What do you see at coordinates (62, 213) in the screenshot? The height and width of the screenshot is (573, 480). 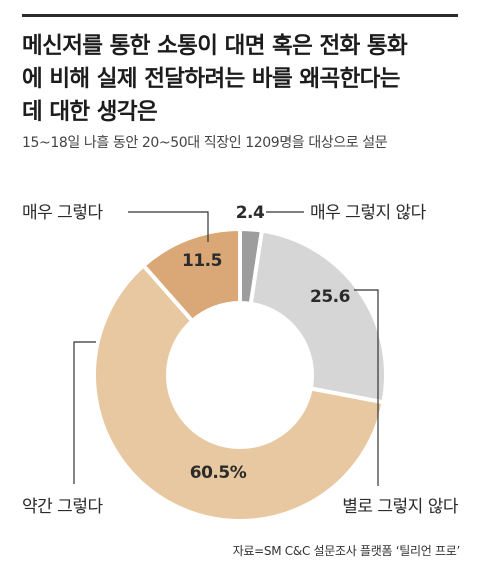 I see `slice-category-label-4: 매우 그렇다` at bounding box center [62, 213].